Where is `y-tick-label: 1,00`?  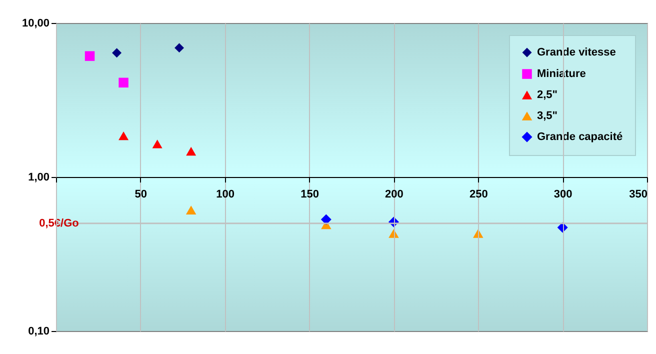 y-tick-label: 1,00 is located at coordinates (39, 178).